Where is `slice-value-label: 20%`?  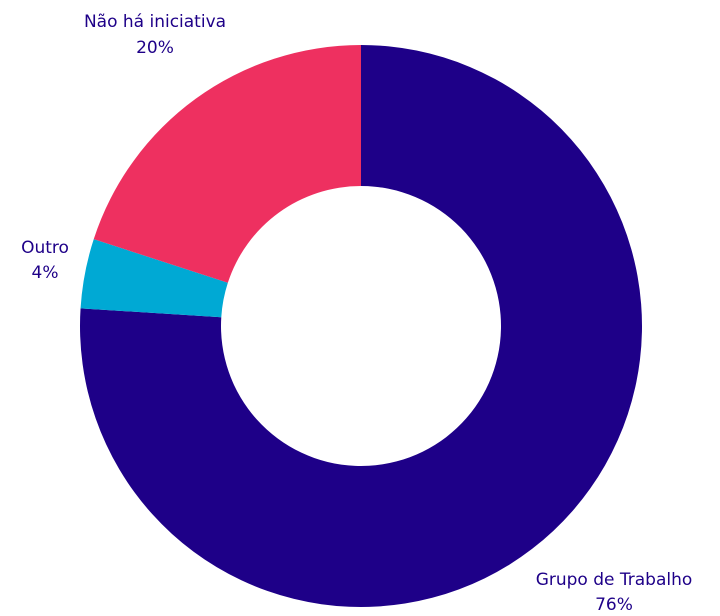
slice-value-label: 20% is located at coordinates (155, 48).